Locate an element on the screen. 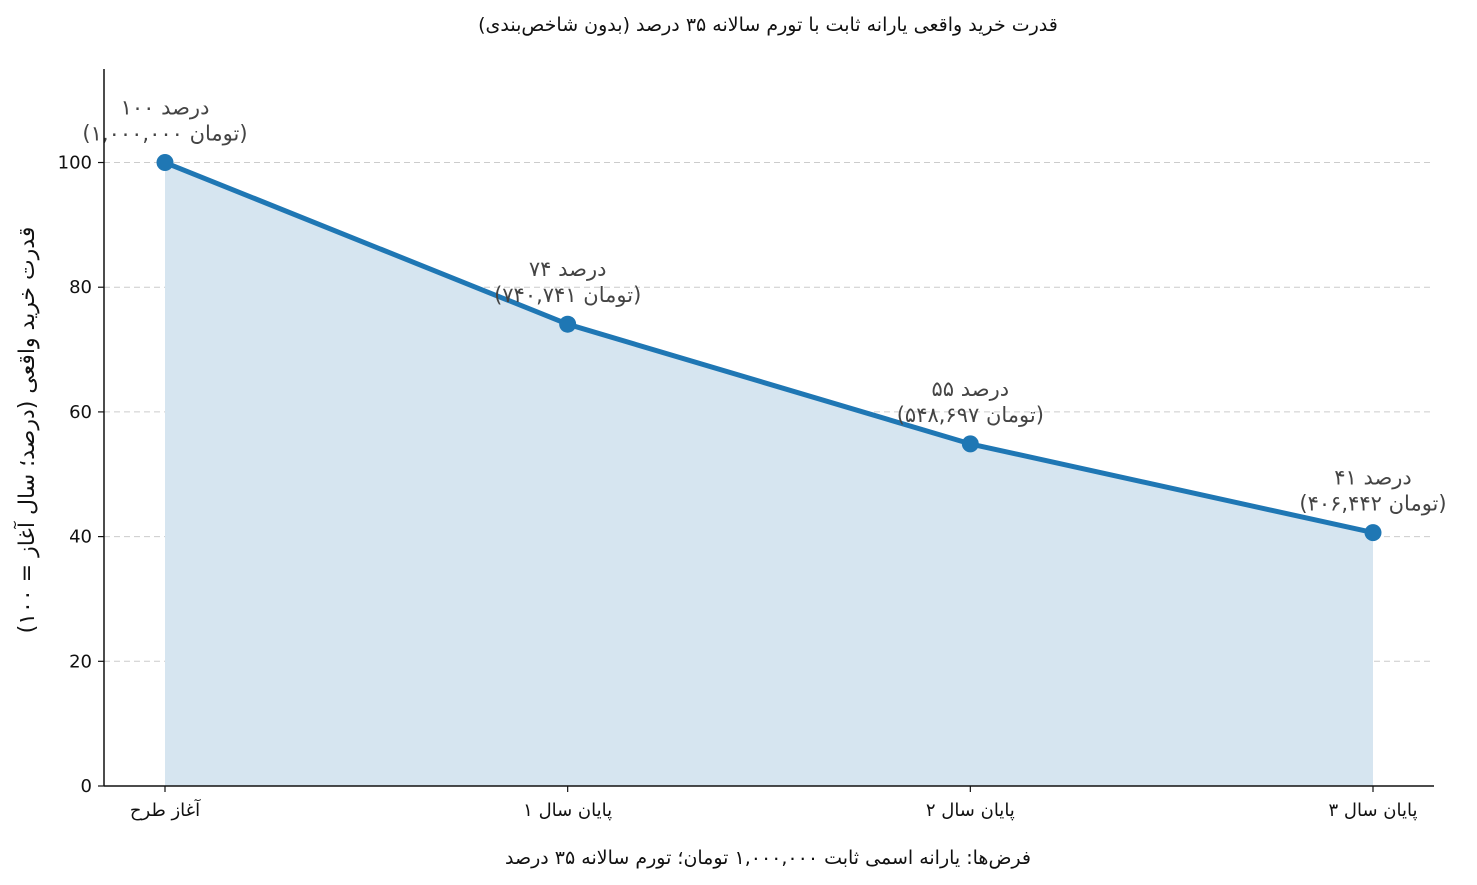 The width and height of the screenshot is (1477, 885). y-tick-label-3: 60 is located at coordinates (80, 412).